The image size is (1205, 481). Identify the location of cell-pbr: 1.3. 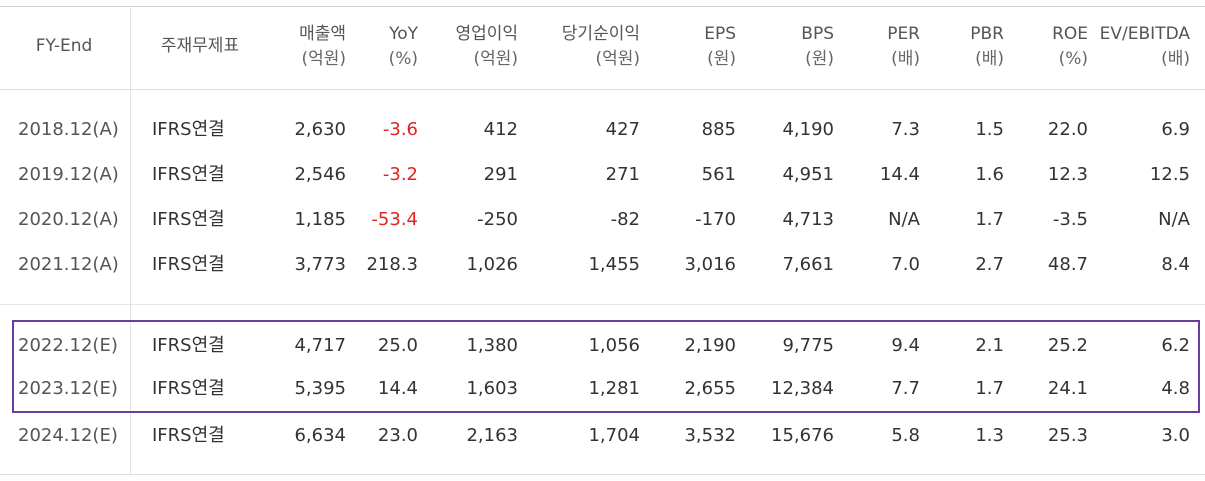
(989, 435).